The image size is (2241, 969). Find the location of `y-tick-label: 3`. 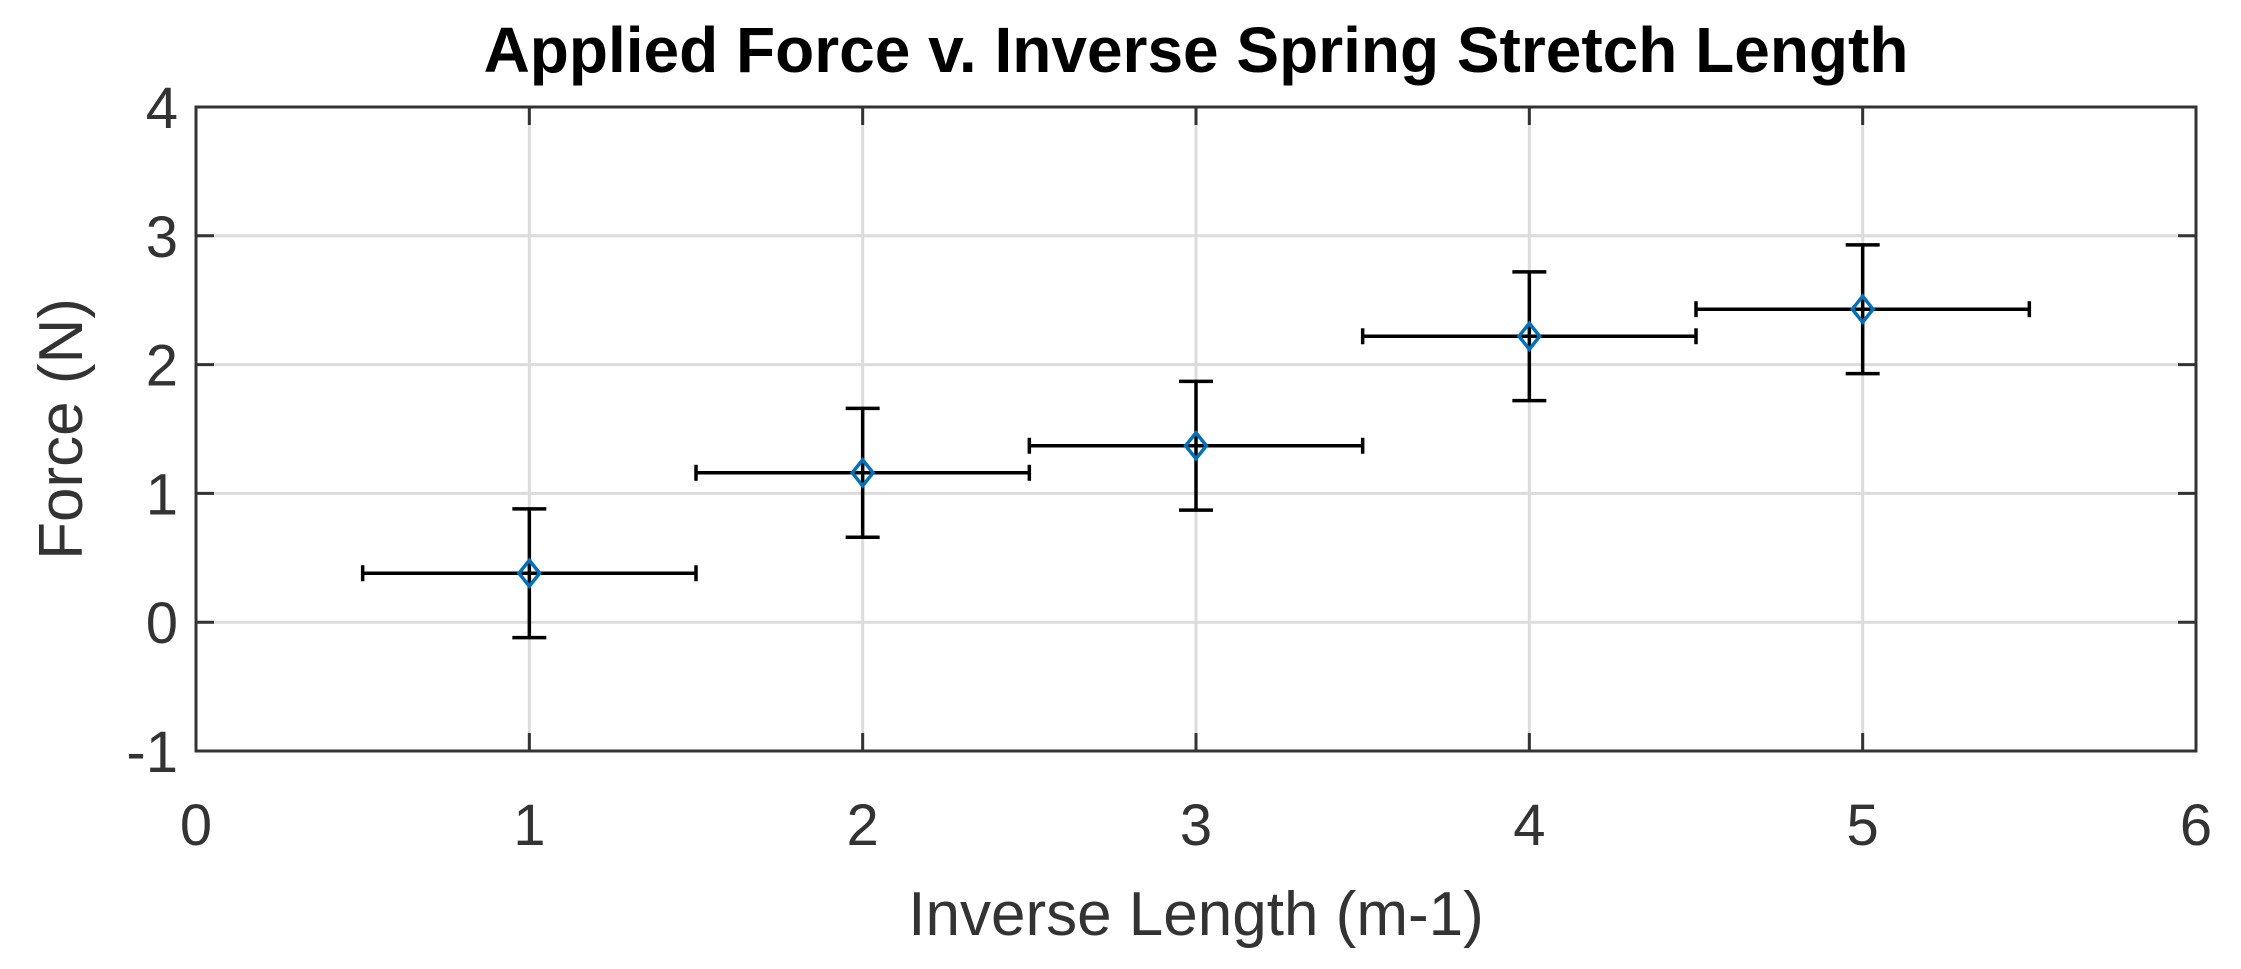

y-tick-label: 3 is located at coordinates (162, 237).